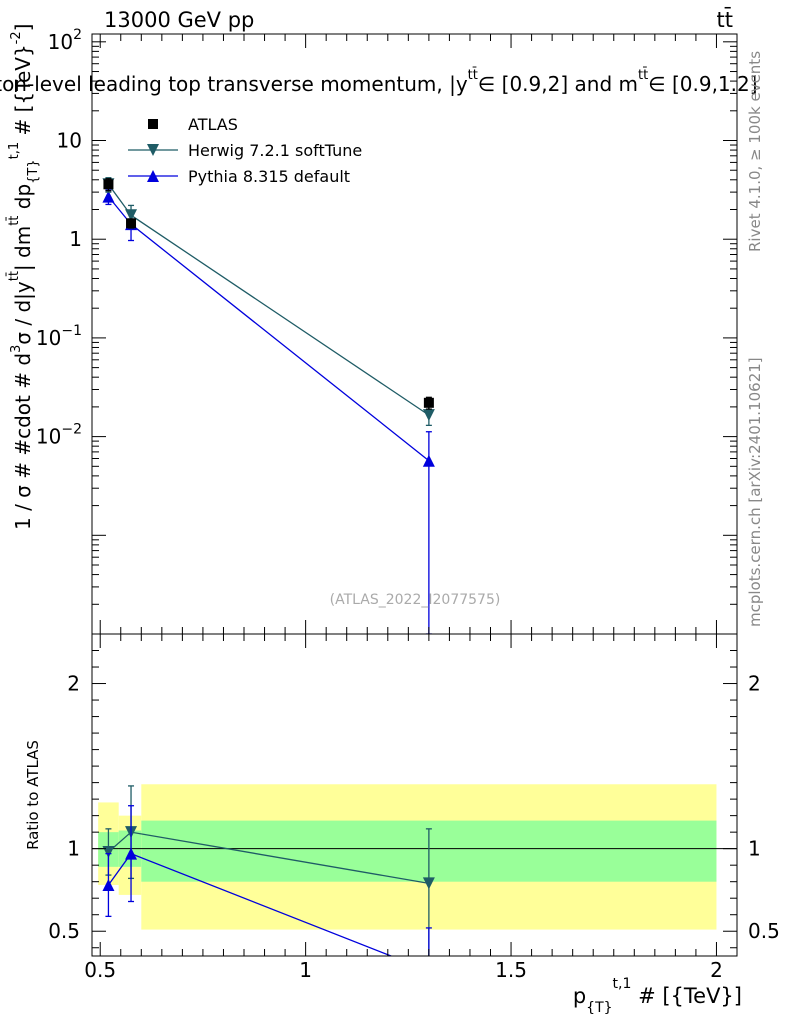 The width and height of the screenshot is (786, 1024). What do you see at coordinates (754, 684) in the screenshot?
I see `ratio-y-tick-label-right: 2` at bounding box center [754, 684].